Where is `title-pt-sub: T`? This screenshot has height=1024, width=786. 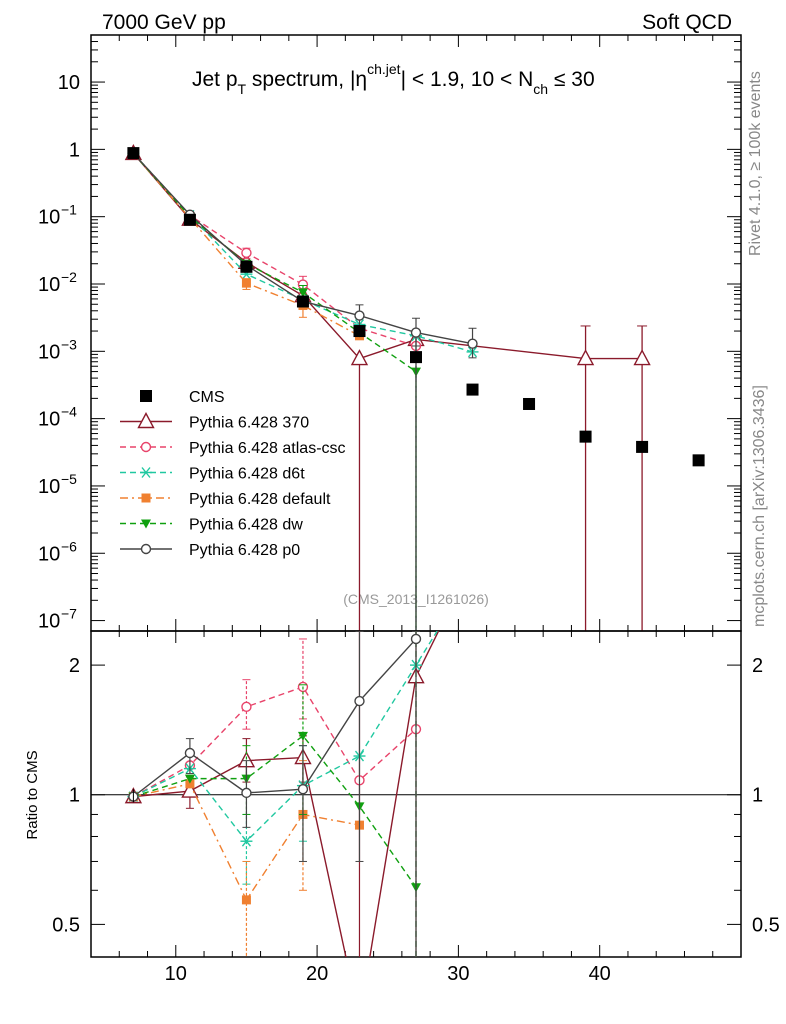 title-pt-sub: T is located at coordinates (242, 89).